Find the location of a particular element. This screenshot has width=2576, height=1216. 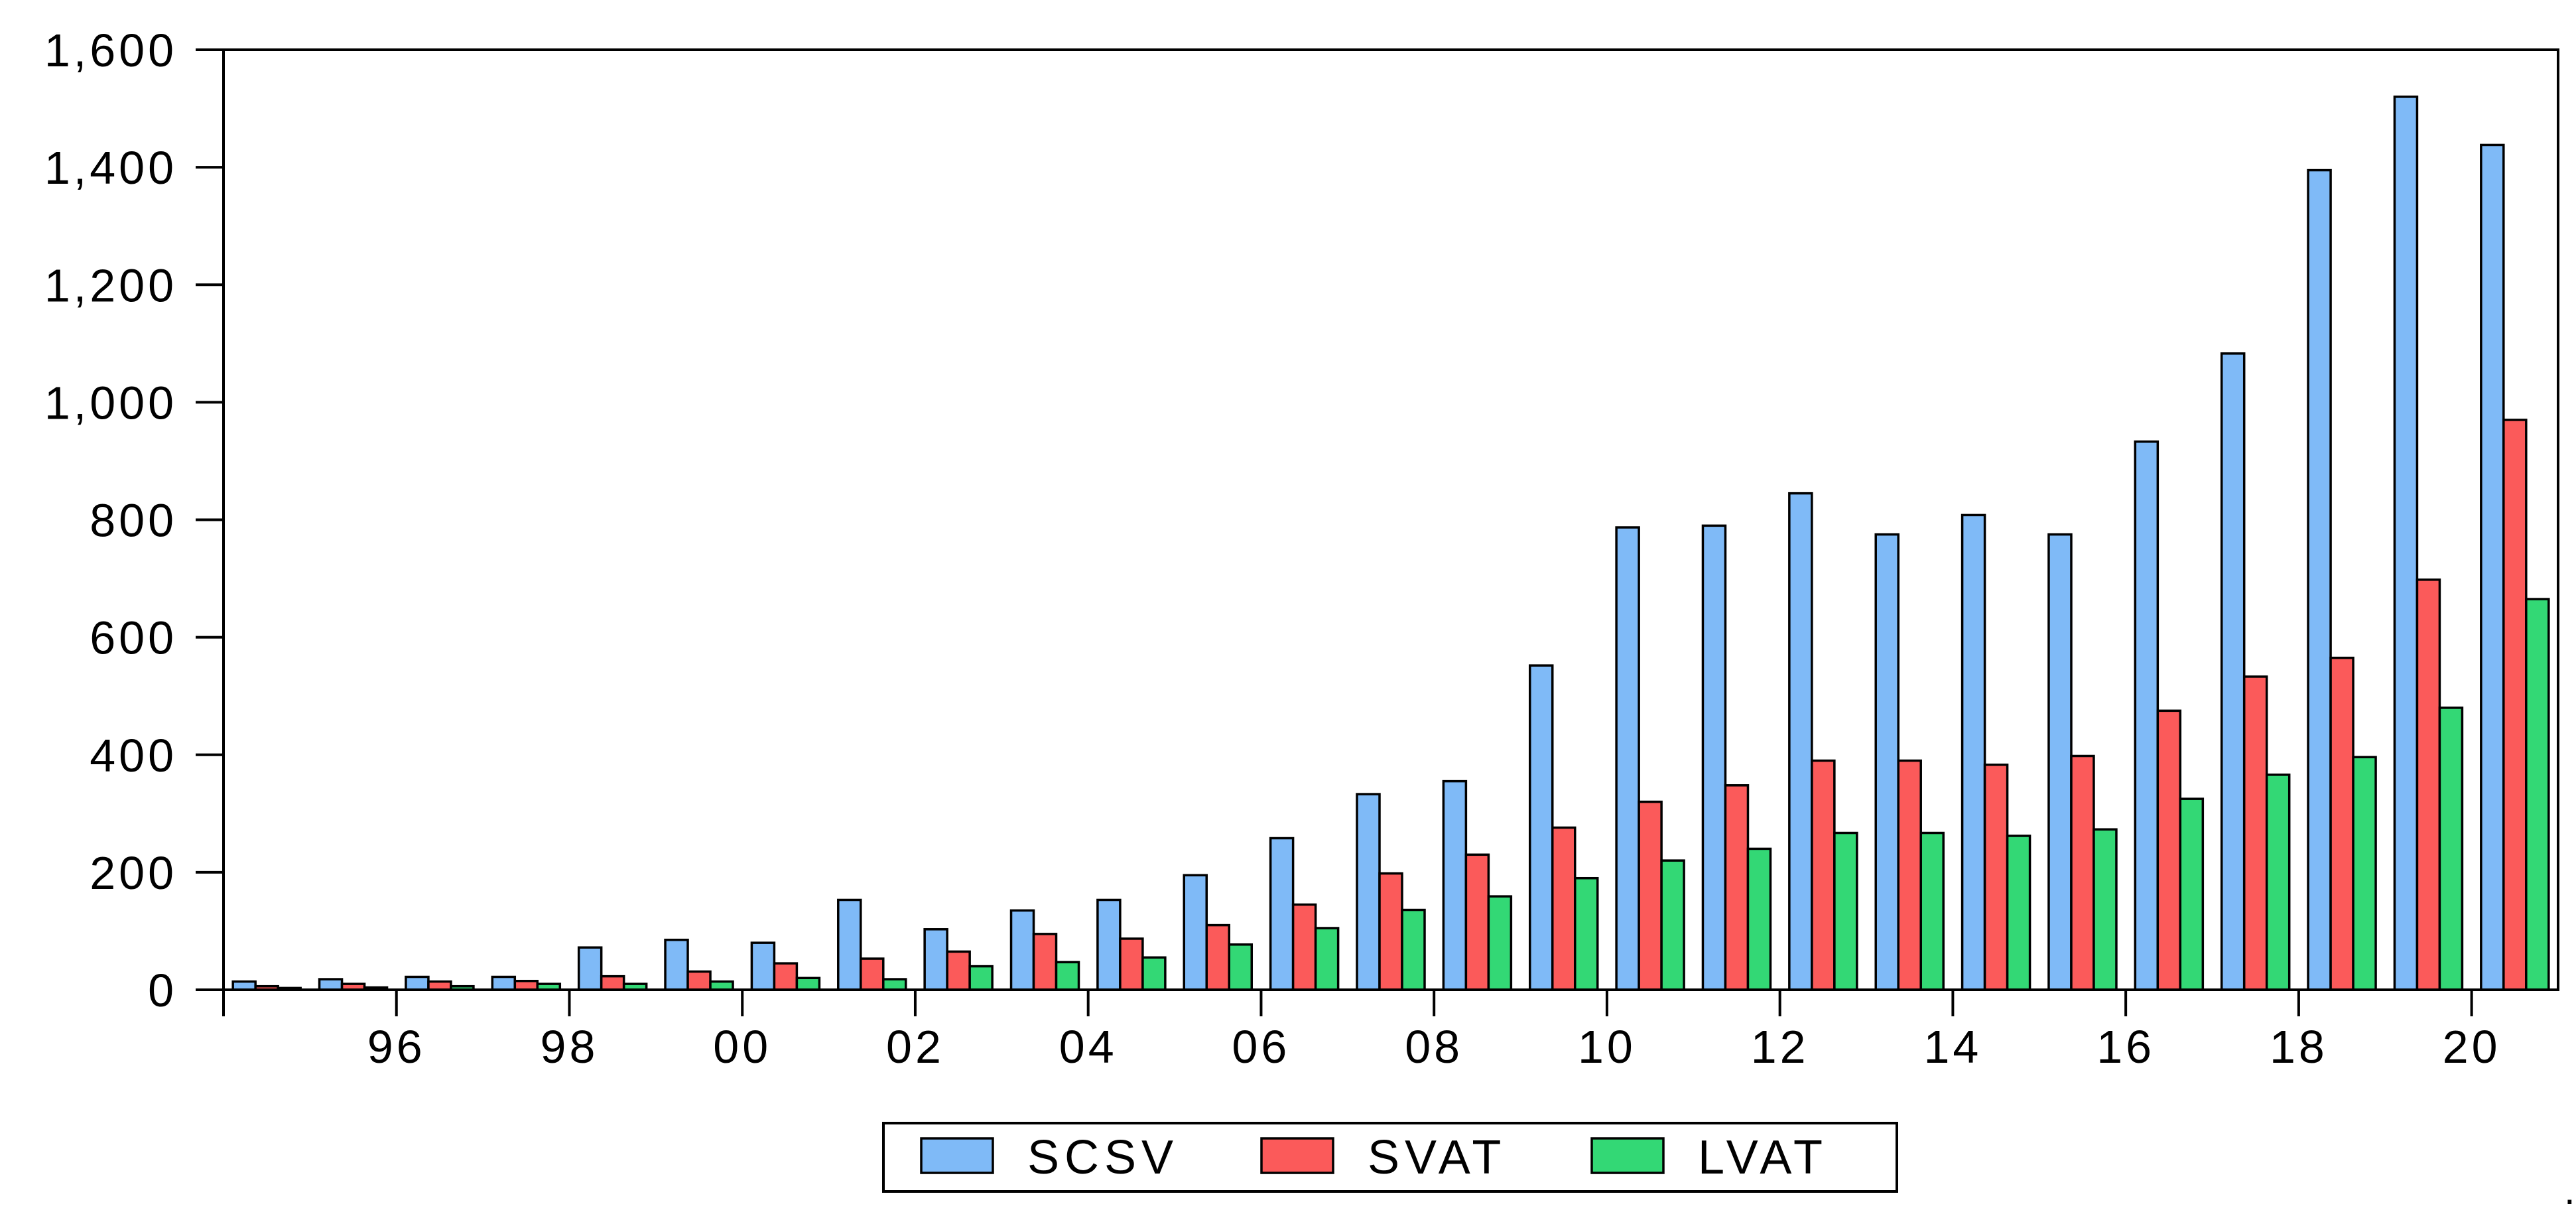

legend-swatch-svat is located at coordinates (1297, 1155).